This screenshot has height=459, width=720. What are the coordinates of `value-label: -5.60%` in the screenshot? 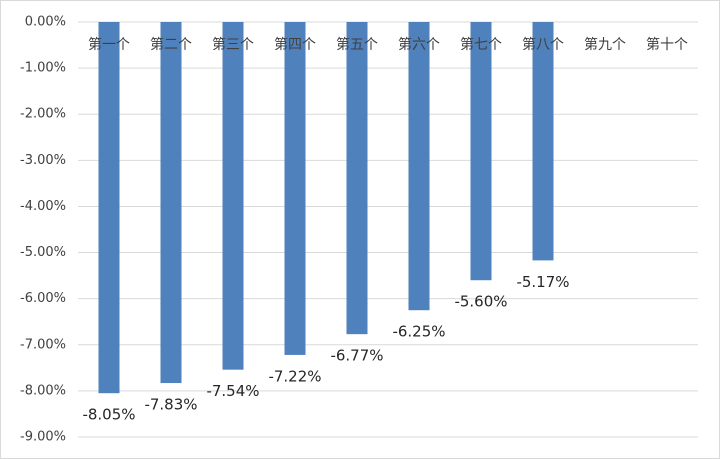 It's located at (480, 302).